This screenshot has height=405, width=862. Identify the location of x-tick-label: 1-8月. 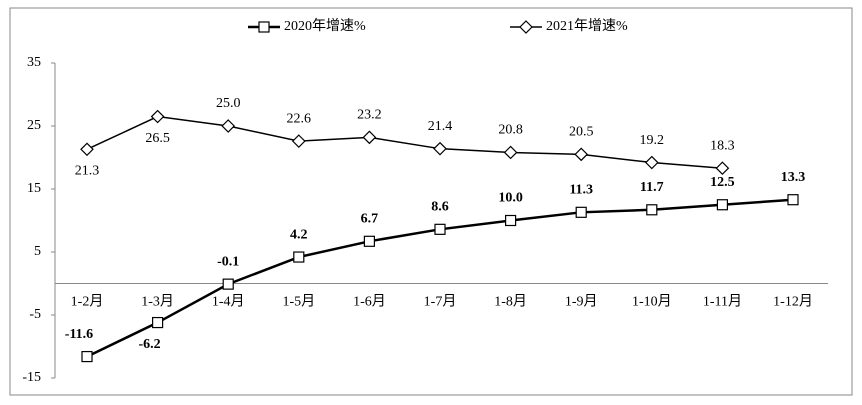
(510, 302).